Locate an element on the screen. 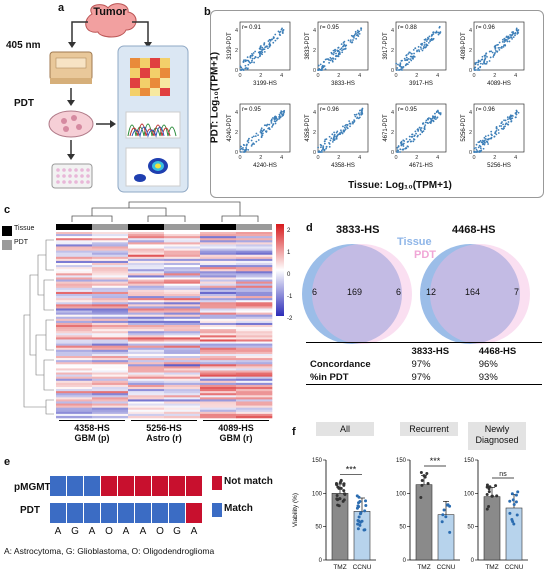  chart-title-3: Newly is located at coordinates (497, 429).